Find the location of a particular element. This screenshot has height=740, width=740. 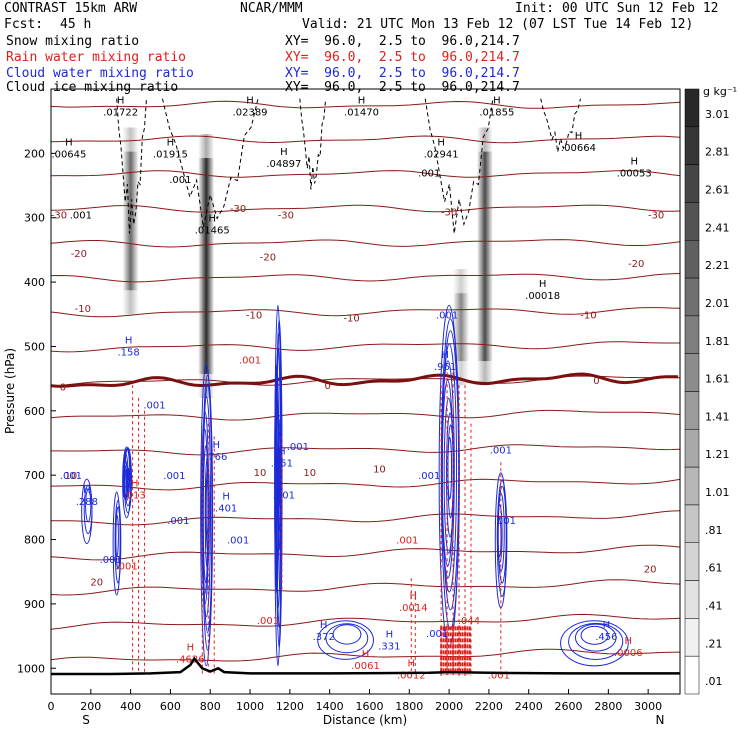

extremum-value: .0061 is located at coordinates (365, 666).